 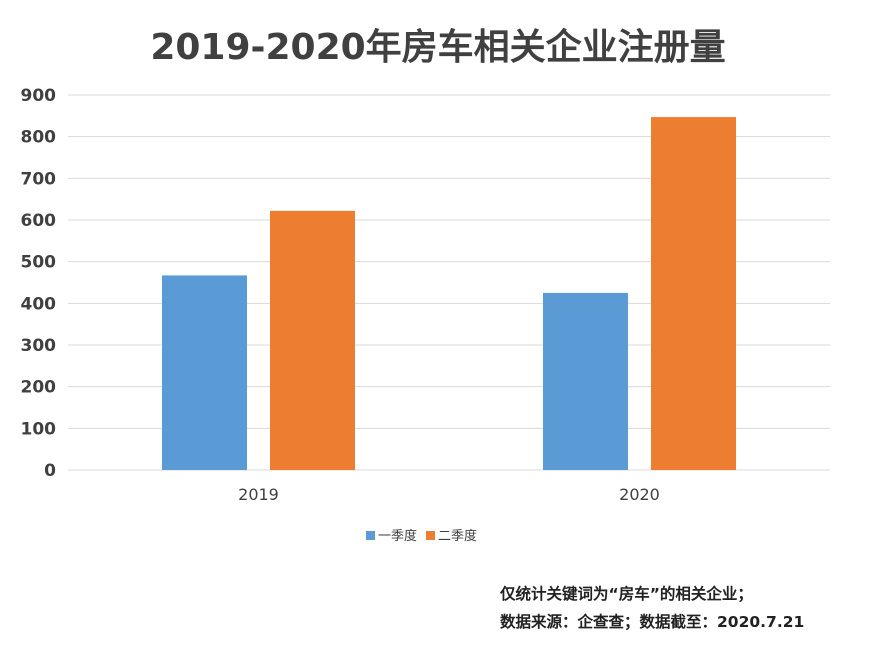 What do you see at coordinates (626, 594) in the screenshot?
I see `footnote-1: 仅统计关键词为“房车”的相关企业；` at bounding box center [626, 594].